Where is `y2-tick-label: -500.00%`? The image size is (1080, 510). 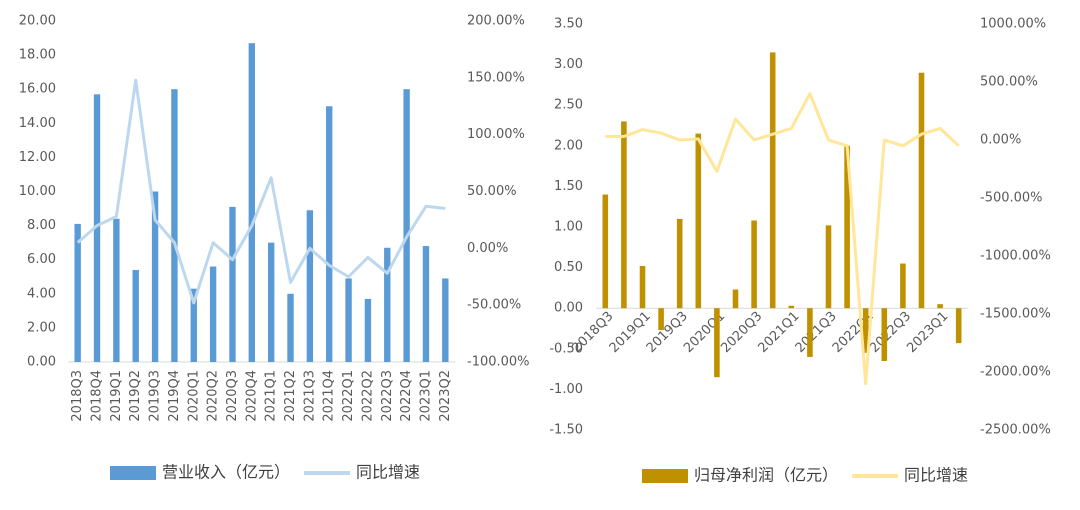 y2-tick-label: -500.00% is located at coordinates (1011, 198).